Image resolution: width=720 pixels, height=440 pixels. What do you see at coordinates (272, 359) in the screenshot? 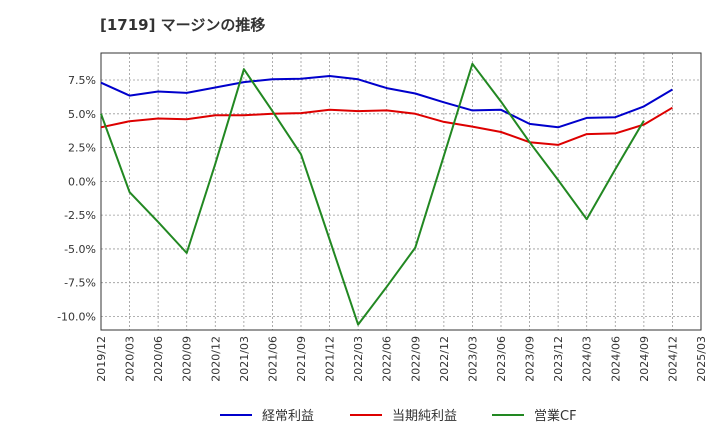
I see `x-tick-label: 2021/06` at bounding box center [272, 359].